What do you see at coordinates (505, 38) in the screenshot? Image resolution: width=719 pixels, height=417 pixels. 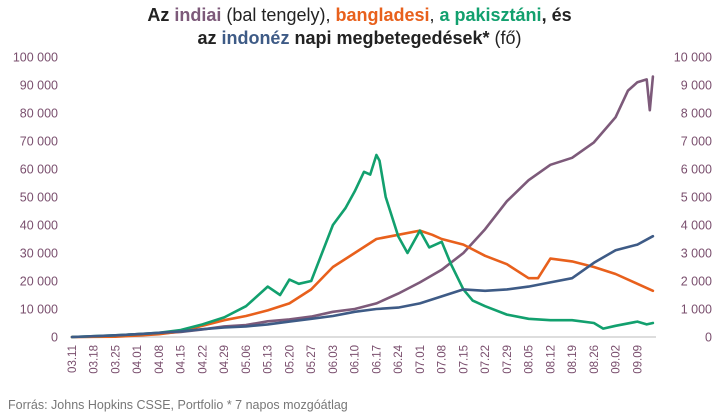 I see `title-unit: (fő)` at bounding box center [505, 38].